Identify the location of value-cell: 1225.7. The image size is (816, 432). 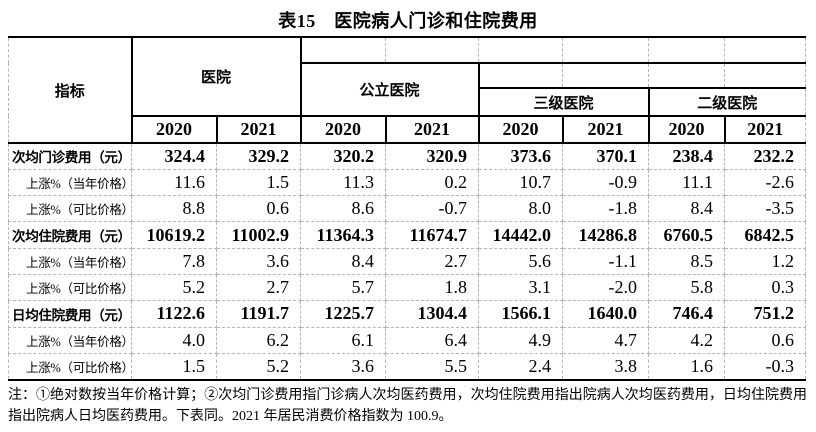
(343, 314).